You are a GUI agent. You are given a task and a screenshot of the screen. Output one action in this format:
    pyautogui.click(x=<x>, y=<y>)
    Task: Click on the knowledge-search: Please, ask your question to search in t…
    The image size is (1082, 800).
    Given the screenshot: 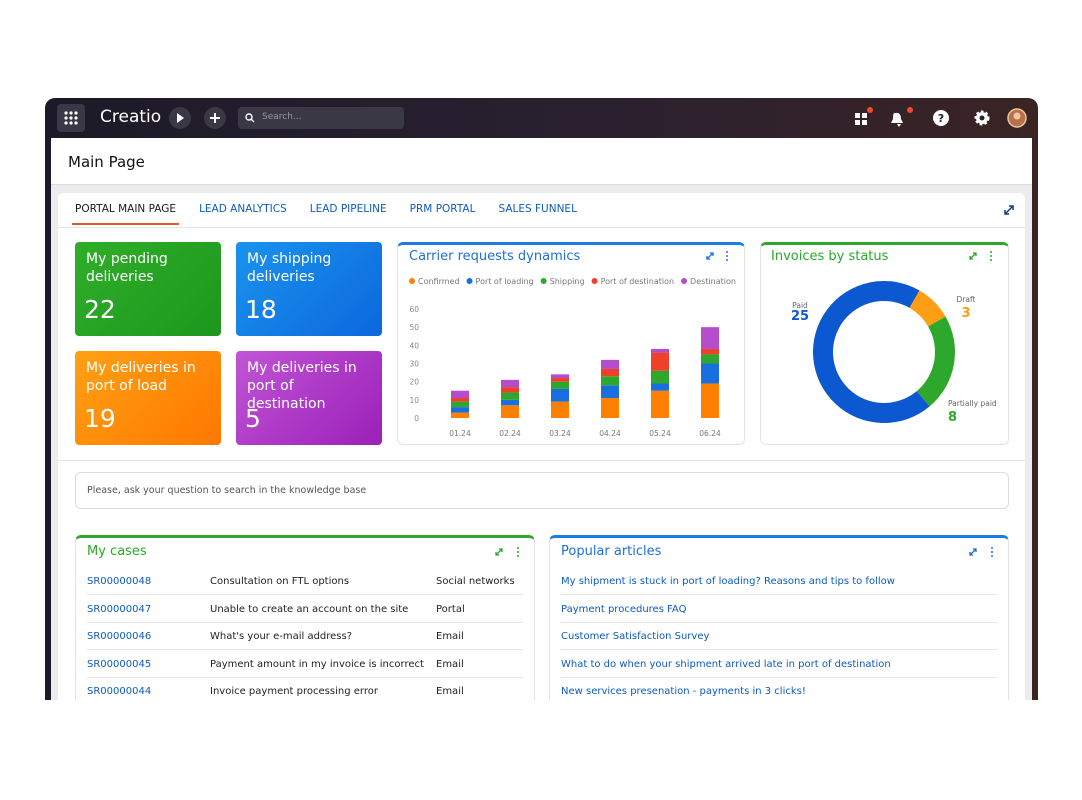 What is the action you would take?
    pyautogui.click(x=542, y=490)
    